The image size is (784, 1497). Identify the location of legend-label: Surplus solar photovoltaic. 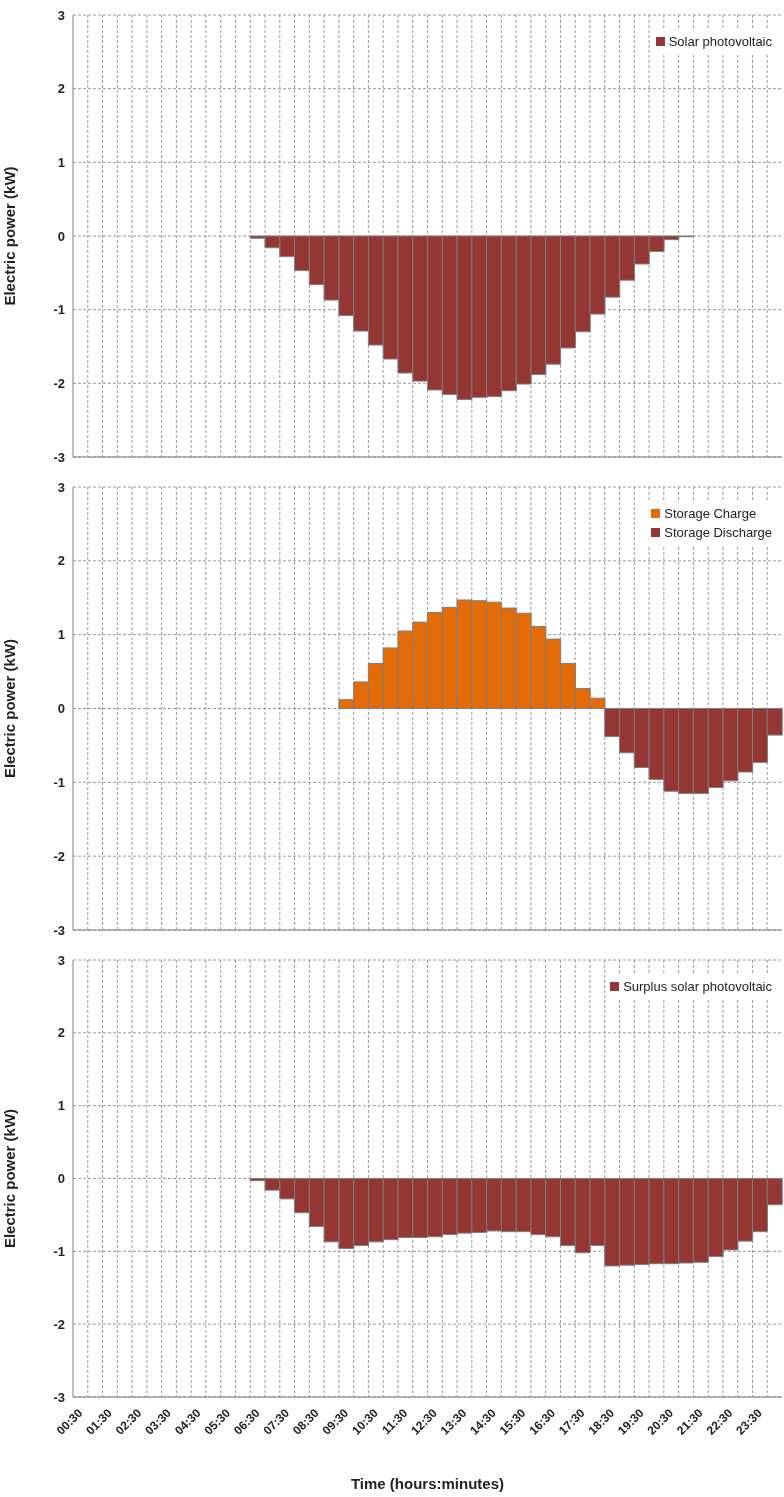
(697, 986).